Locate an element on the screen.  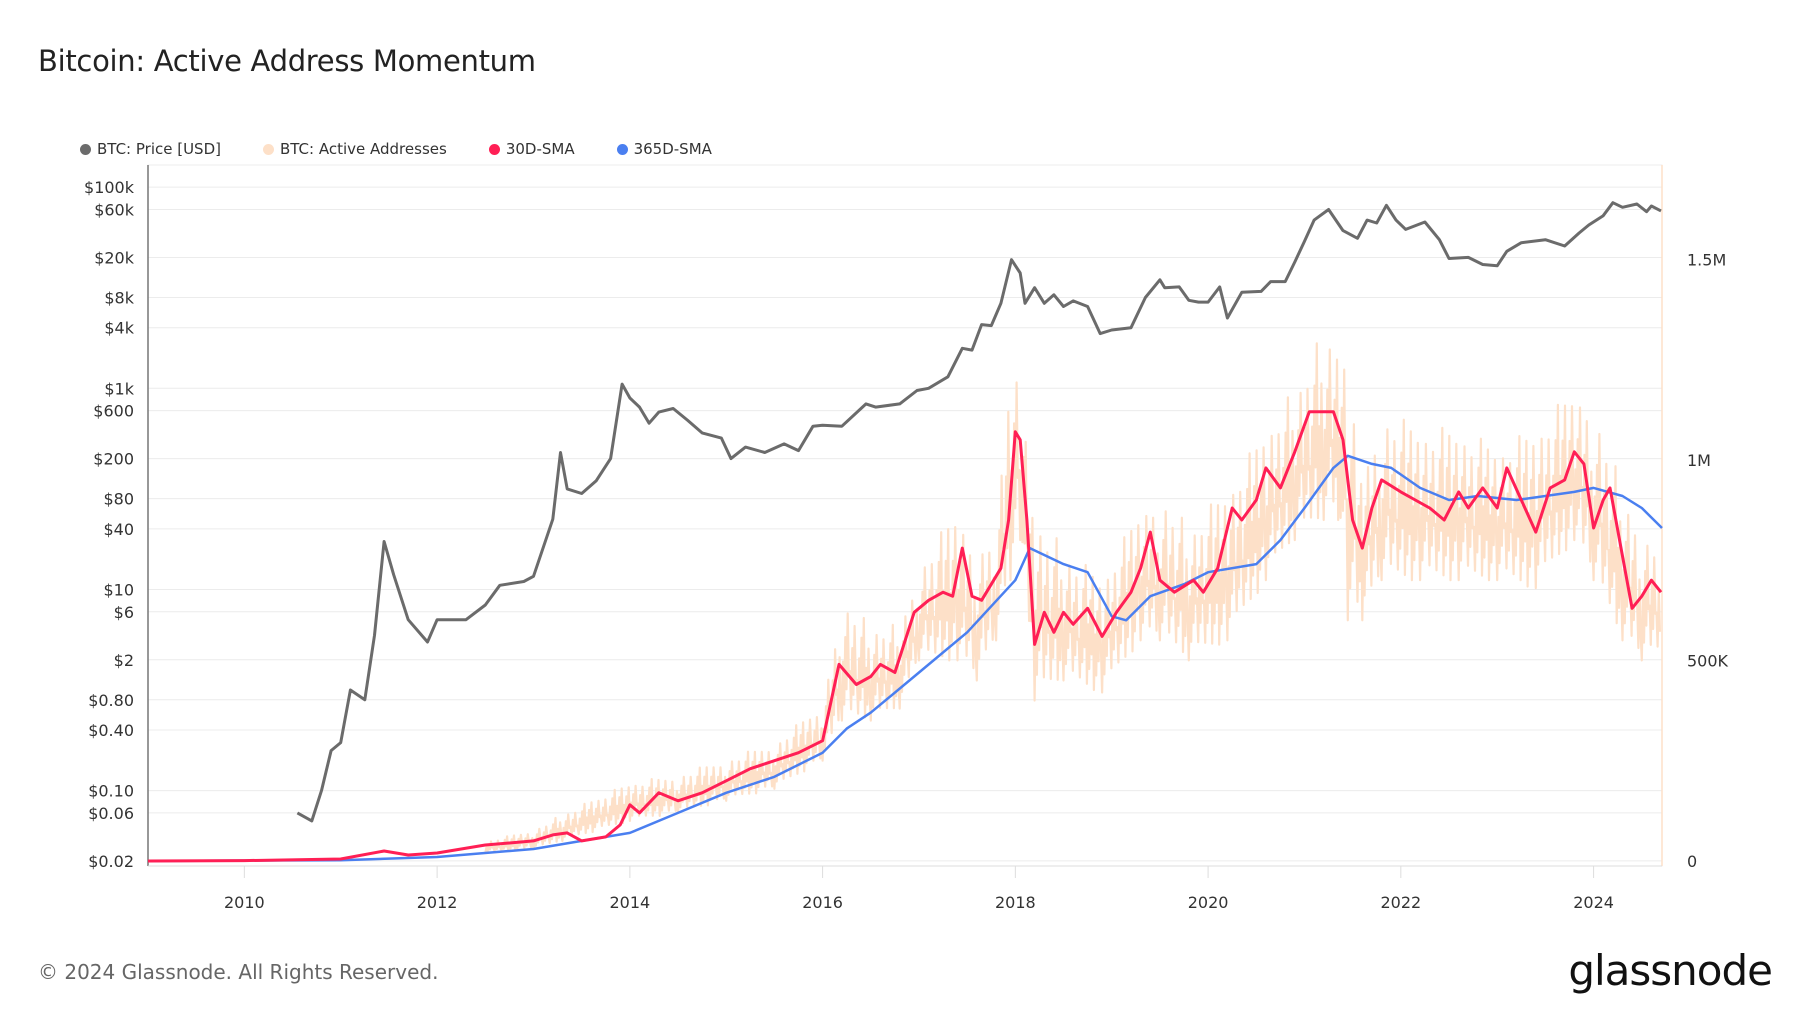
y-left-tick-label: $0.40 is located at coordinates (111, 730).